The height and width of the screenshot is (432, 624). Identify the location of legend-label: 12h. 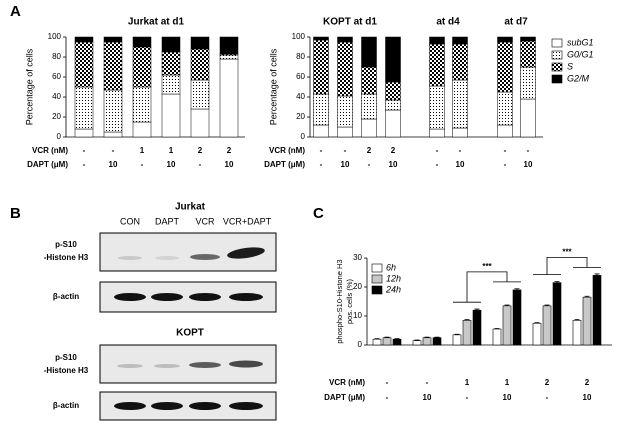
(393, 278).